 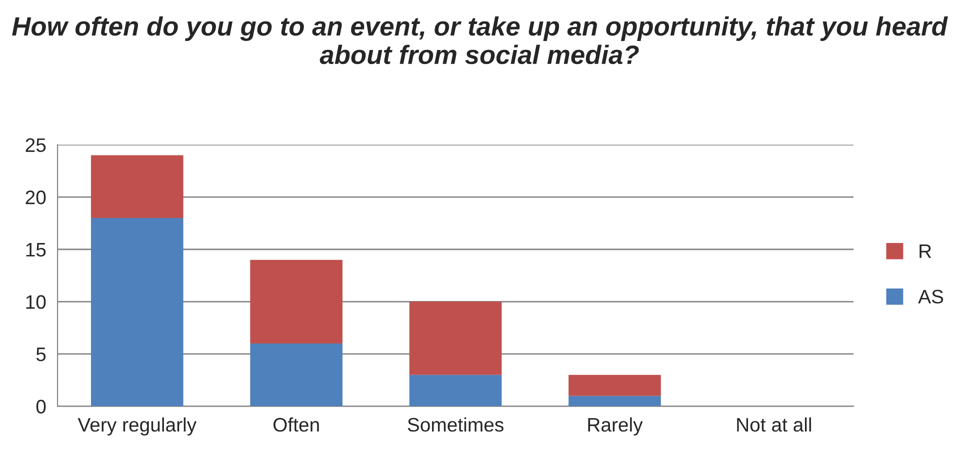 I want to click on chart-title: How often do you go to an event, or take up an opportunity, that you heard about from social media?, so click(x=480, y=40).